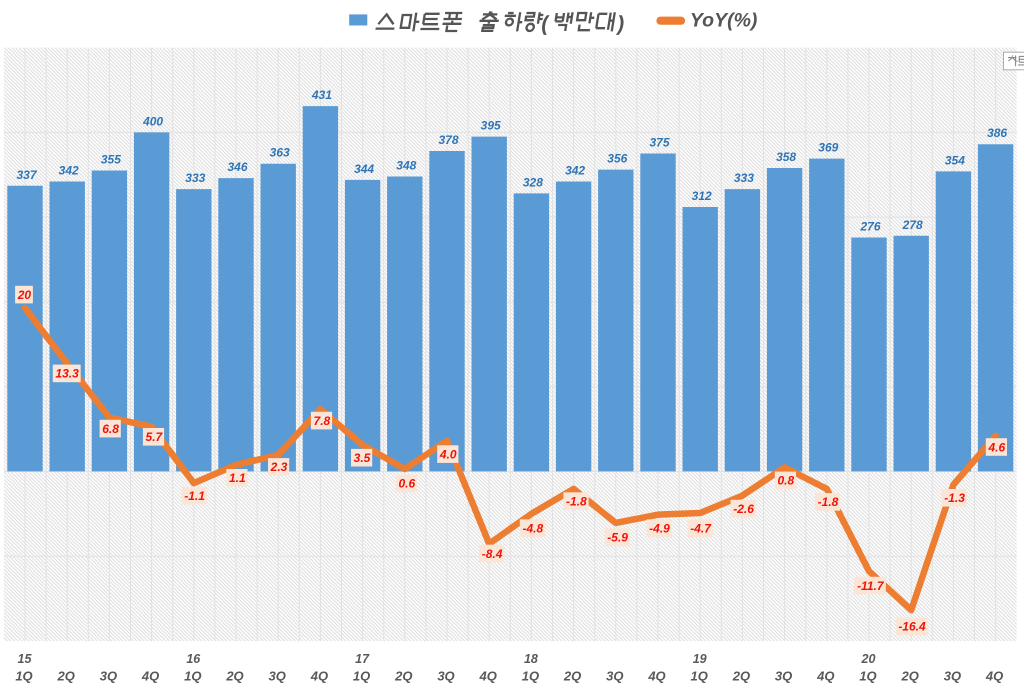 Image resolution: width=1024 pixels, height=687 pixels. What do you see at coordinates (237, 167) in the screenshot?
I see `svg-text: 346` at bounding box center [237, 167].